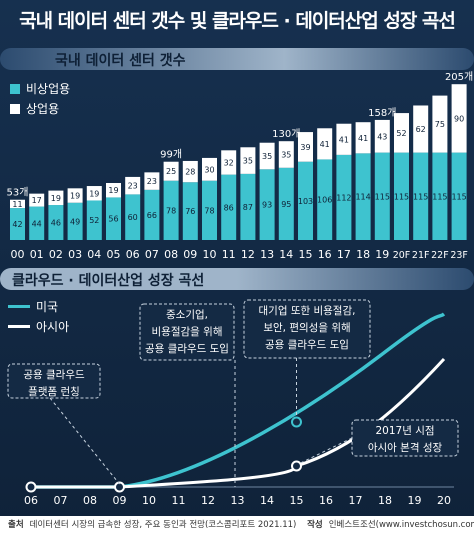  I want to click on label-commercial-19: 43, so click(382, 136).